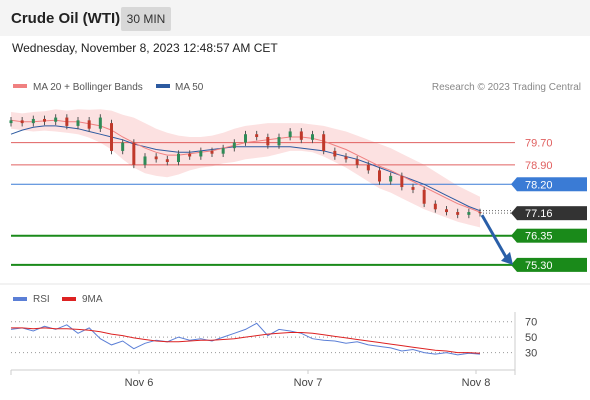 The image size is (590, 400). I want to click on ma20-legend-swatch, so click(20, 86).